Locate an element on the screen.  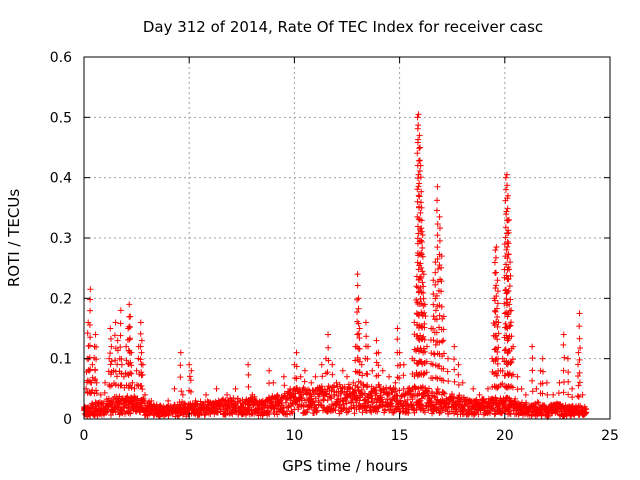
x-tick-label: 10 is located at coordinates (294, 436).